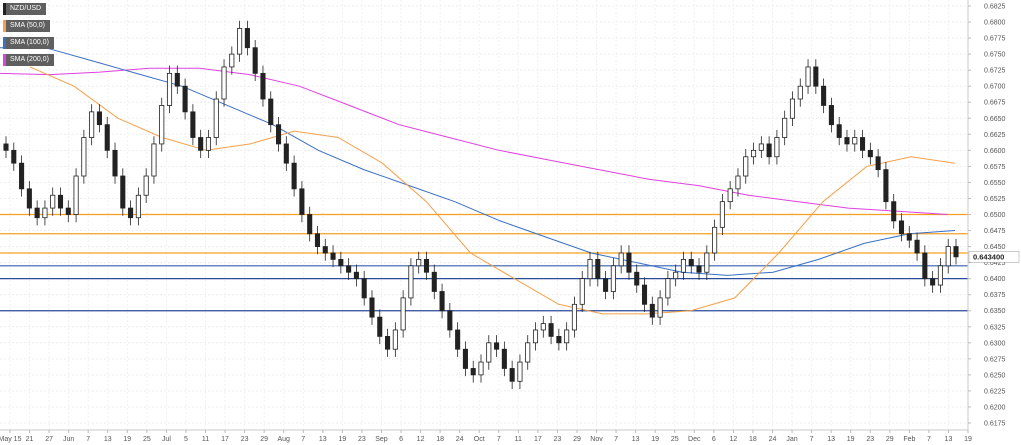 The height and width of the screenshot is (445, 1021). I want to click on y-tick-label: 0.6250, so click(995, 375).